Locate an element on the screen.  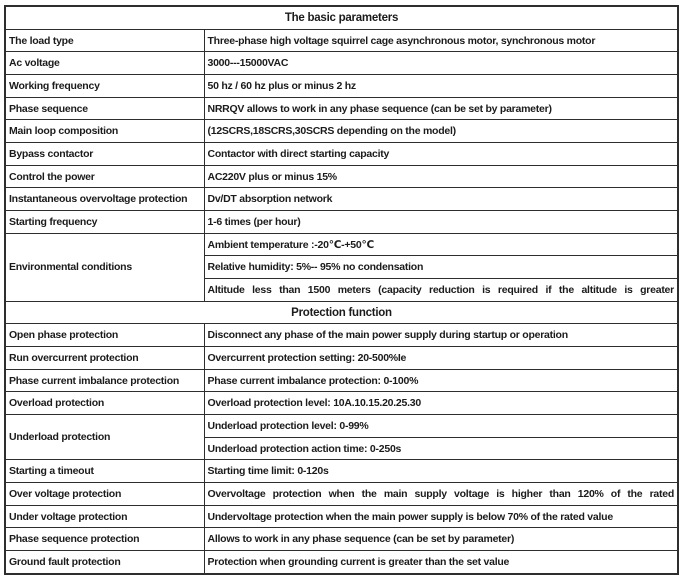
param-value: 1-6 times (per hour) is located at coordinates (441, 222).